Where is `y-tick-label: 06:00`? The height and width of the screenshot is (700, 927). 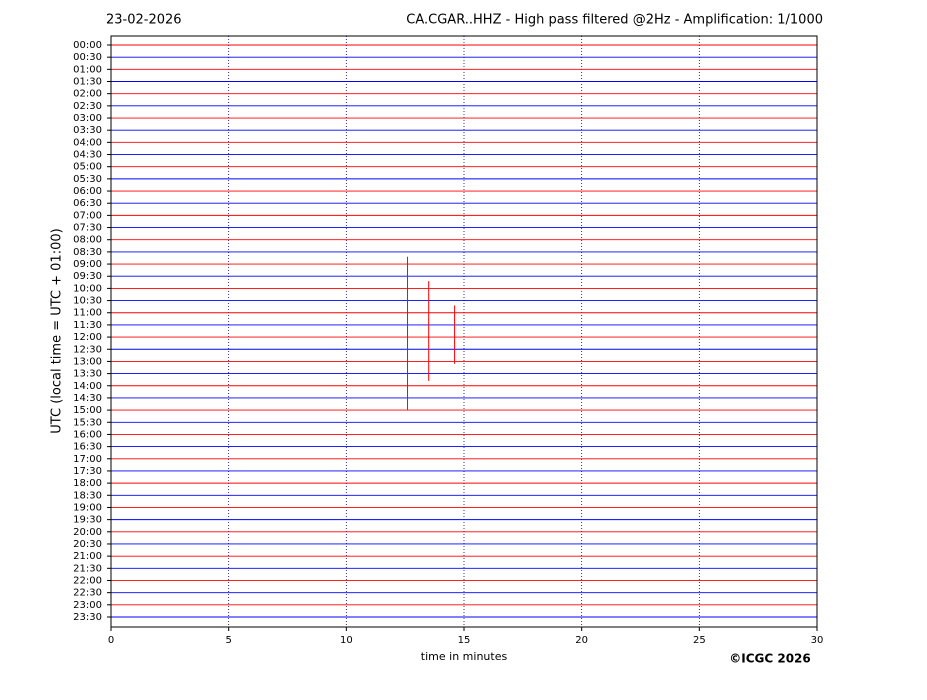
y-tick-label: 06:00 is located at coordinates (87, 191).